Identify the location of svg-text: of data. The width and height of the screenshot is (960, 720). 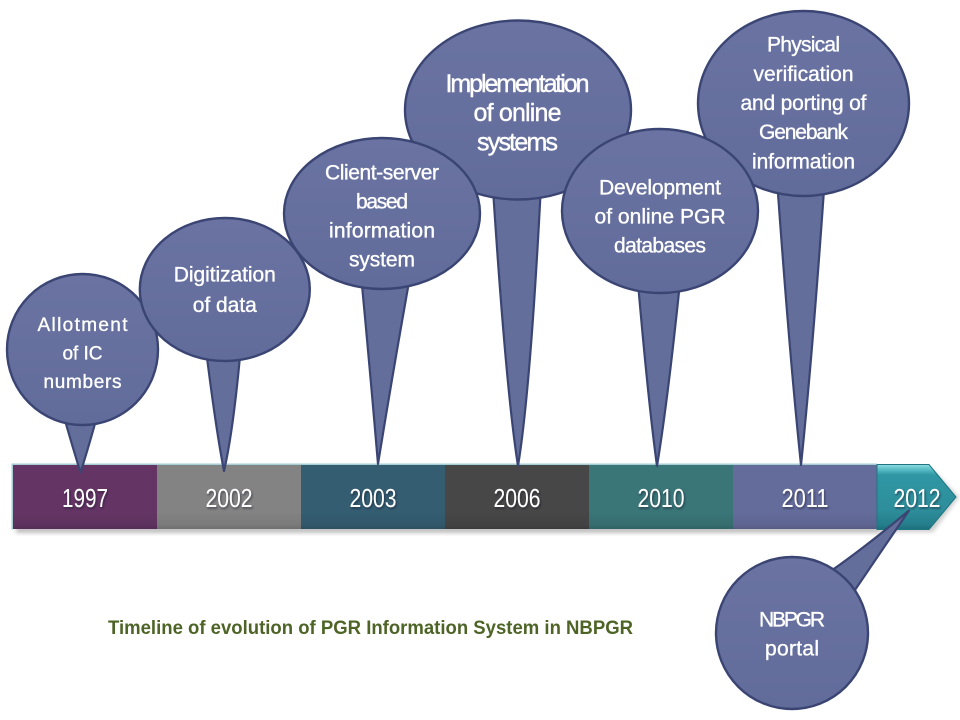
(225, 305).